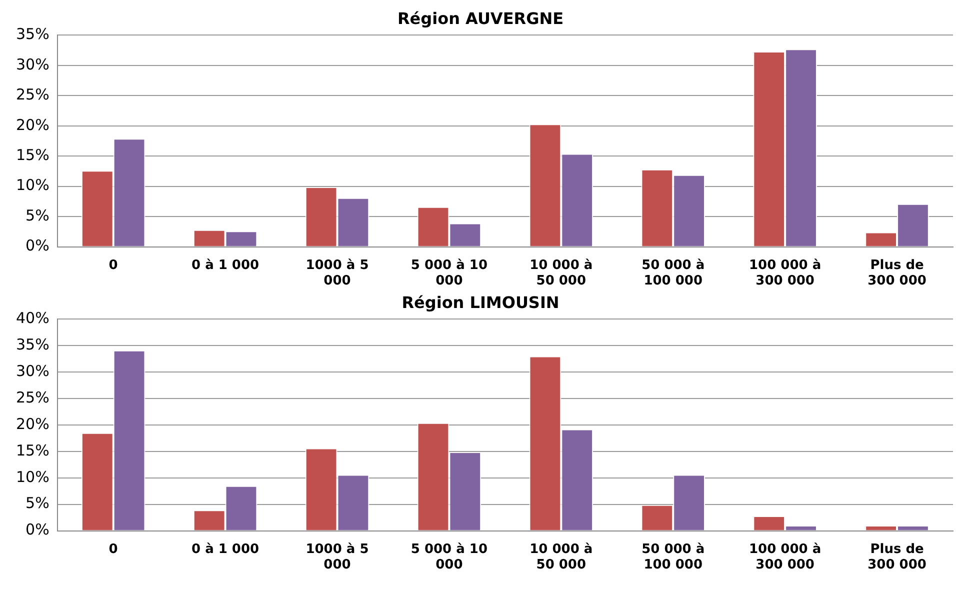  I want to click on chart-title: Région AUVERGNE, so click(480, 18).